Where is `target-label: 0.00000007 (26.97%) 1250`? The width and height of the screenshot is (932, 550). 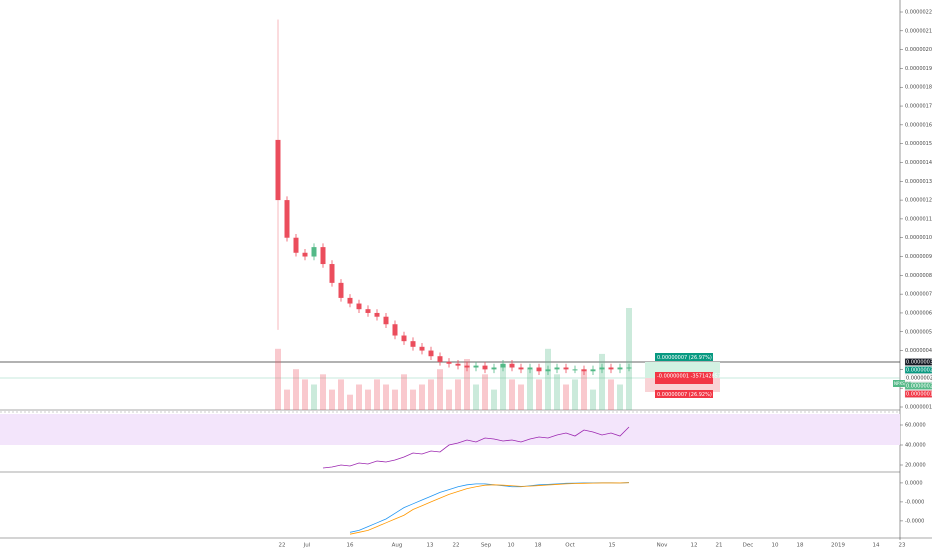 target-label: 0.00000007 (26.97%) 1250 is located at coordinates (691, 358).